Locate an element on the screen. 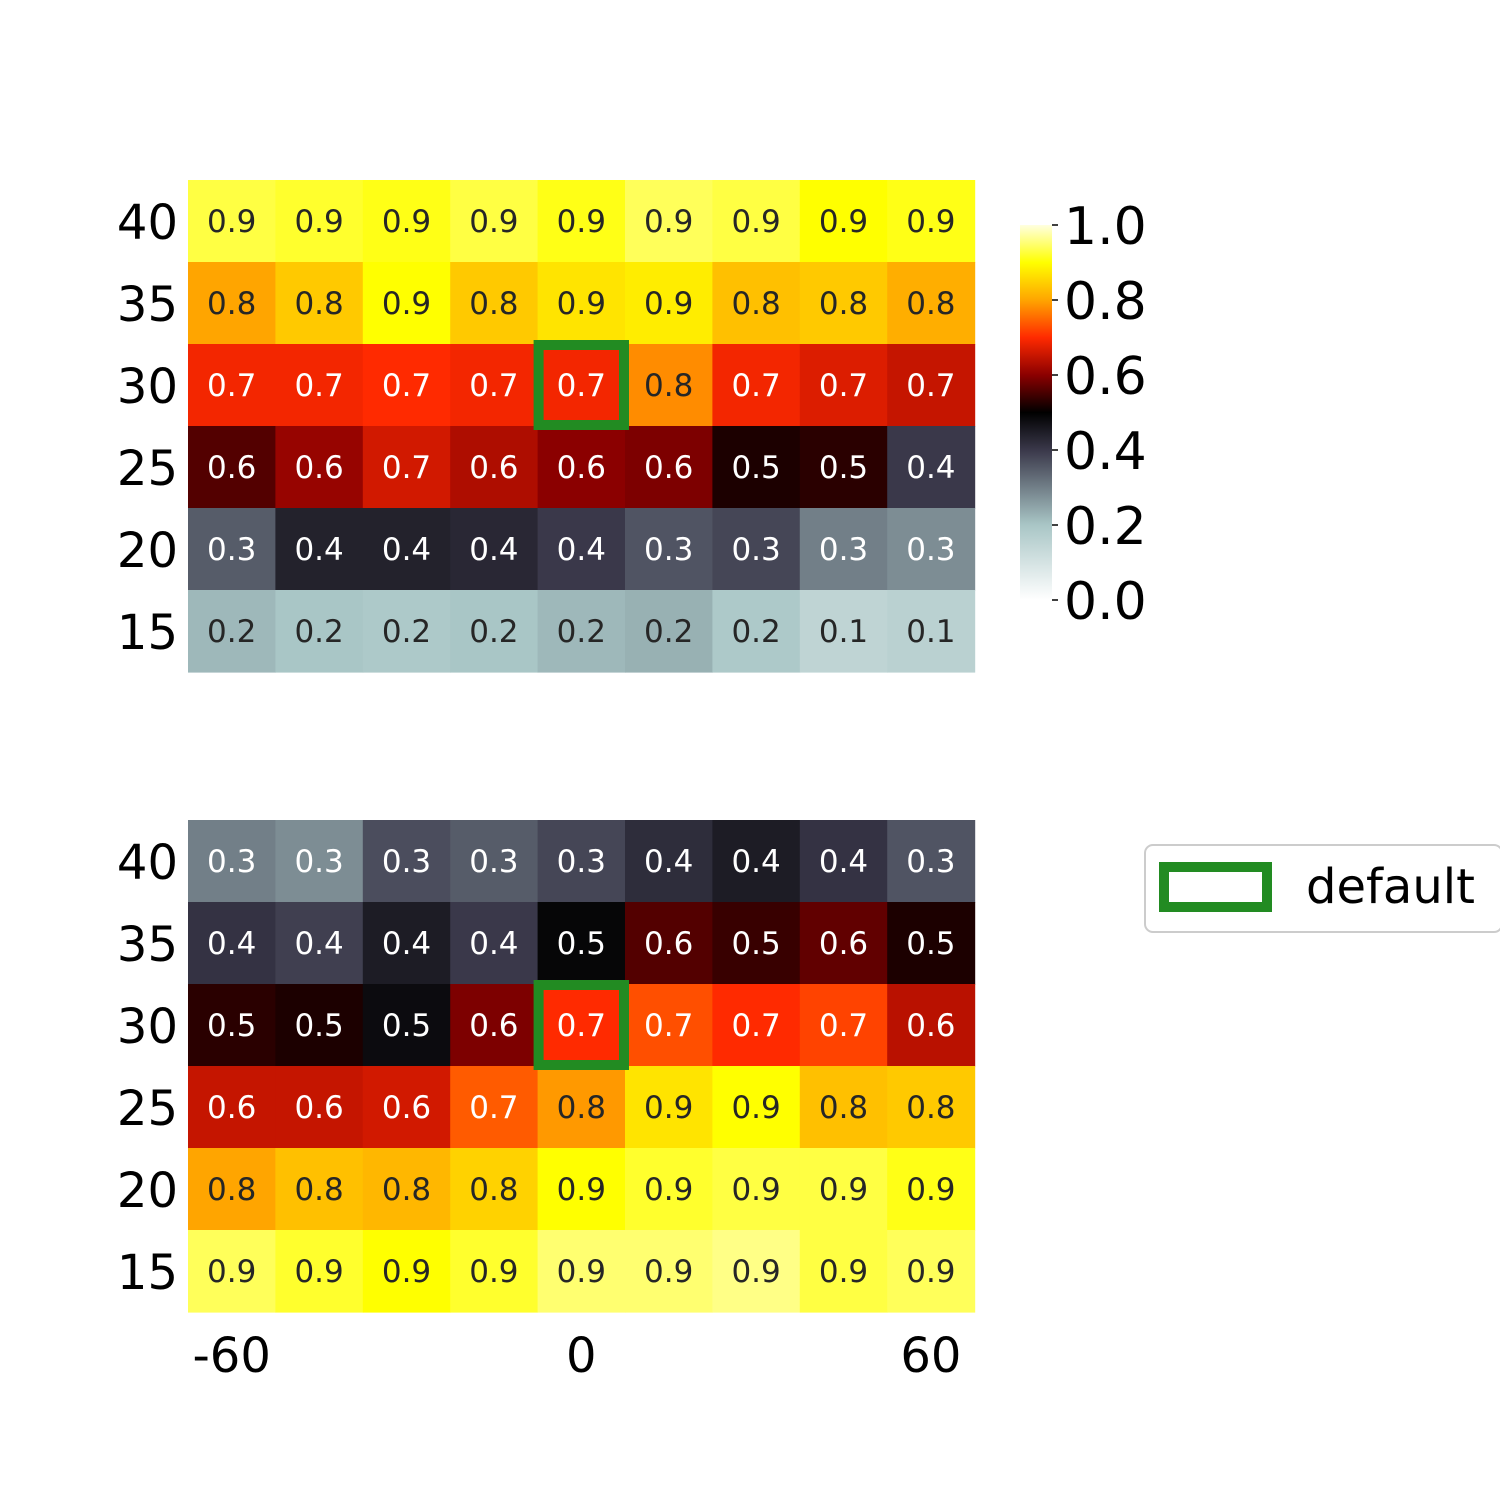  x-tick-label: 0 is located at coordinates (581, 1356).